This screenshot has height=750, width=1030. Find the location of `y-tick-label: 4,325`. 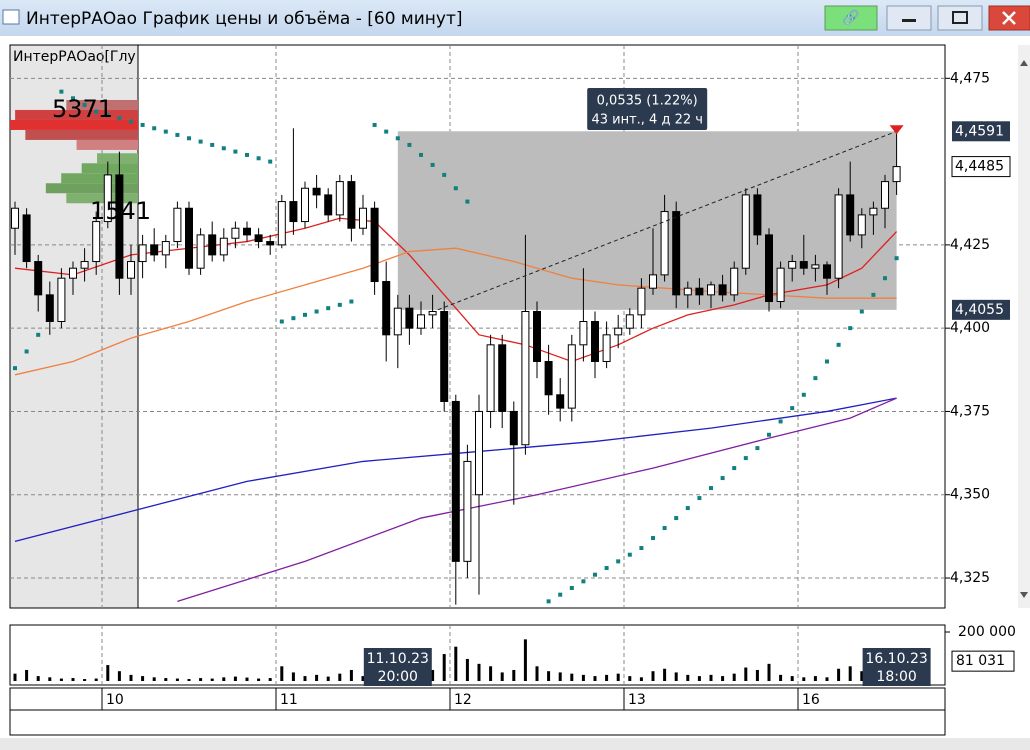

y-tick-label: 4,325 is located at coordinates (970, 578).